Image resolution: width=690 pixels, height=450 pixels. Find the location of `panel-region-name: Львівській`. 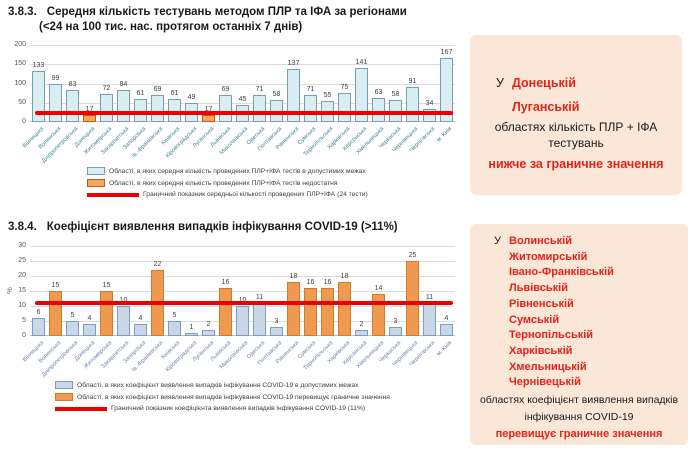

panel-region-name: Львівській is located at coordinates (538, 288).